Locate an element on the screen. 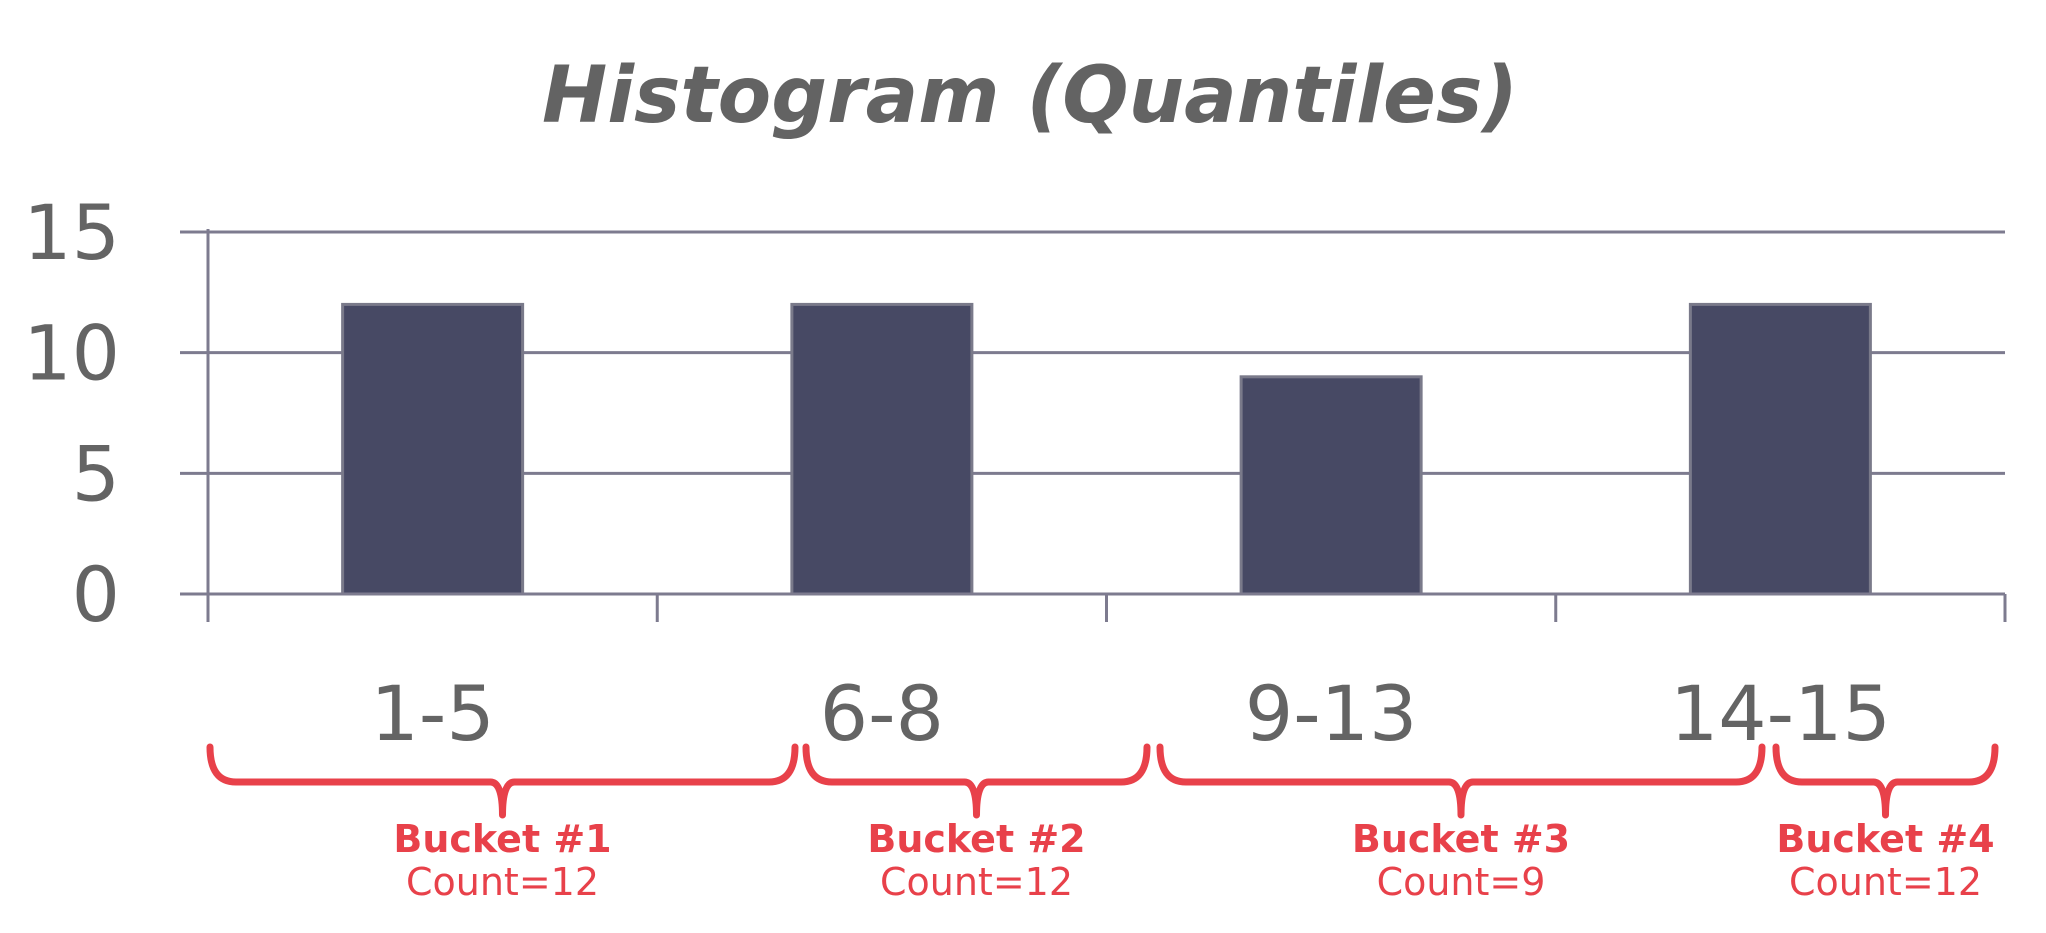 The image size is (2046, 933). y-tick-label: 10 is located at coordinates (71, 353).